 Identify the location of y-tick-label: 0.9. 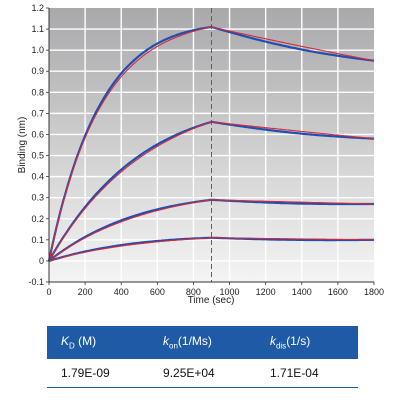
(37, 71).